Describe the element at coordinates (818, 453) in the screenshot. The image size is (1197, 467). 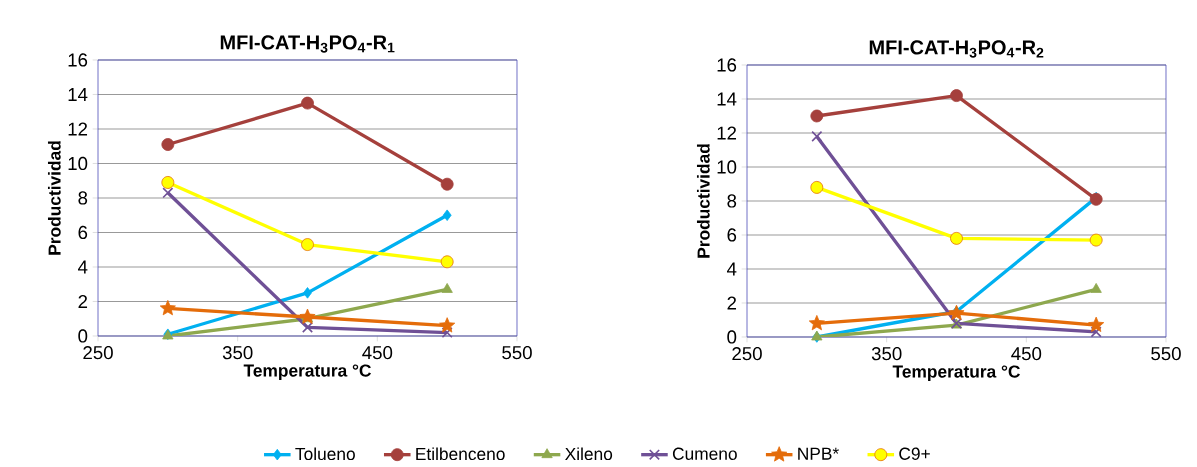
I see `legend-label: NPB*` at that location.